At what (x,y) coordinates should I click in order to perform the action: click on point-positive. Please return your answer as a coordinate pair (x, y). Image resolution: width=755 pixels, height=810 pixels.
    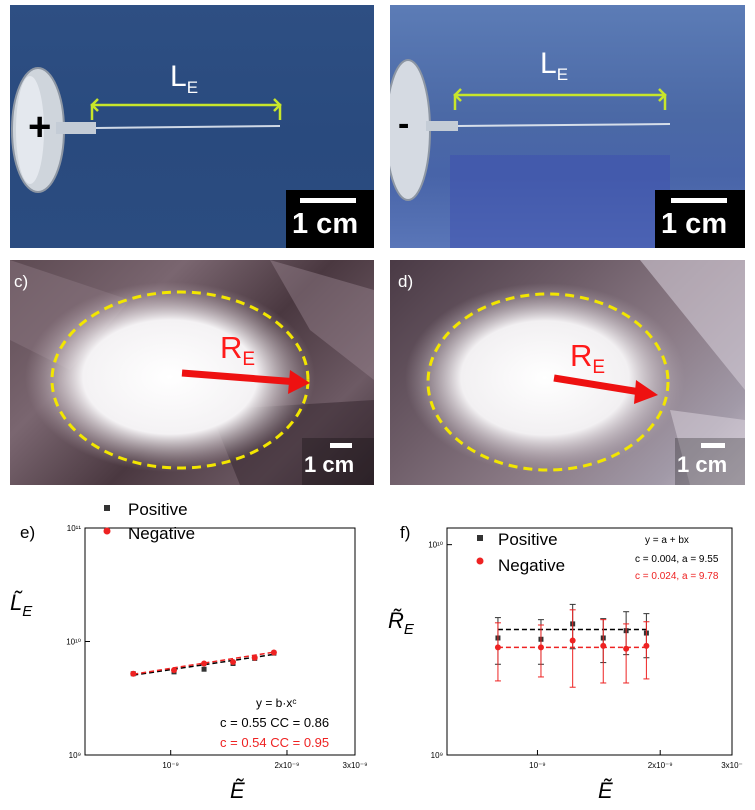
    Looking at the image, I should click on (204, 669).